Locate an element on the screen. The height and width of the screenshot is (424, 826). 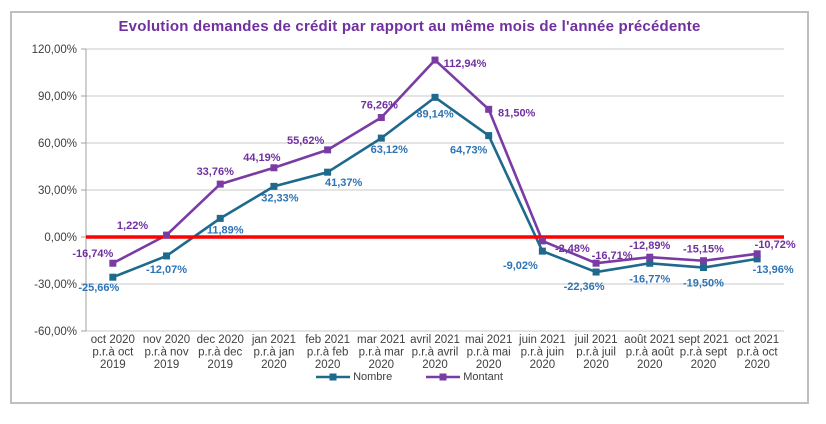
x-tick-label: p.r.à mai is located at coordinates (489, 353).